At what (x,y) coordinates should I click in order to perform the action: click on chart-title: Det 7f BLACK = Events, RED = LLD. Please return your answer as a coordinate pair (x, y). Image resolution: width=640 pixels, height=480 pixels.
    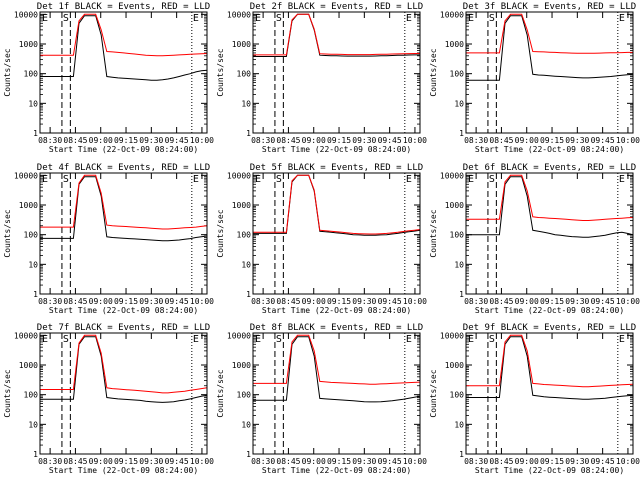
    Looking at the image, I should click on (123, 328).